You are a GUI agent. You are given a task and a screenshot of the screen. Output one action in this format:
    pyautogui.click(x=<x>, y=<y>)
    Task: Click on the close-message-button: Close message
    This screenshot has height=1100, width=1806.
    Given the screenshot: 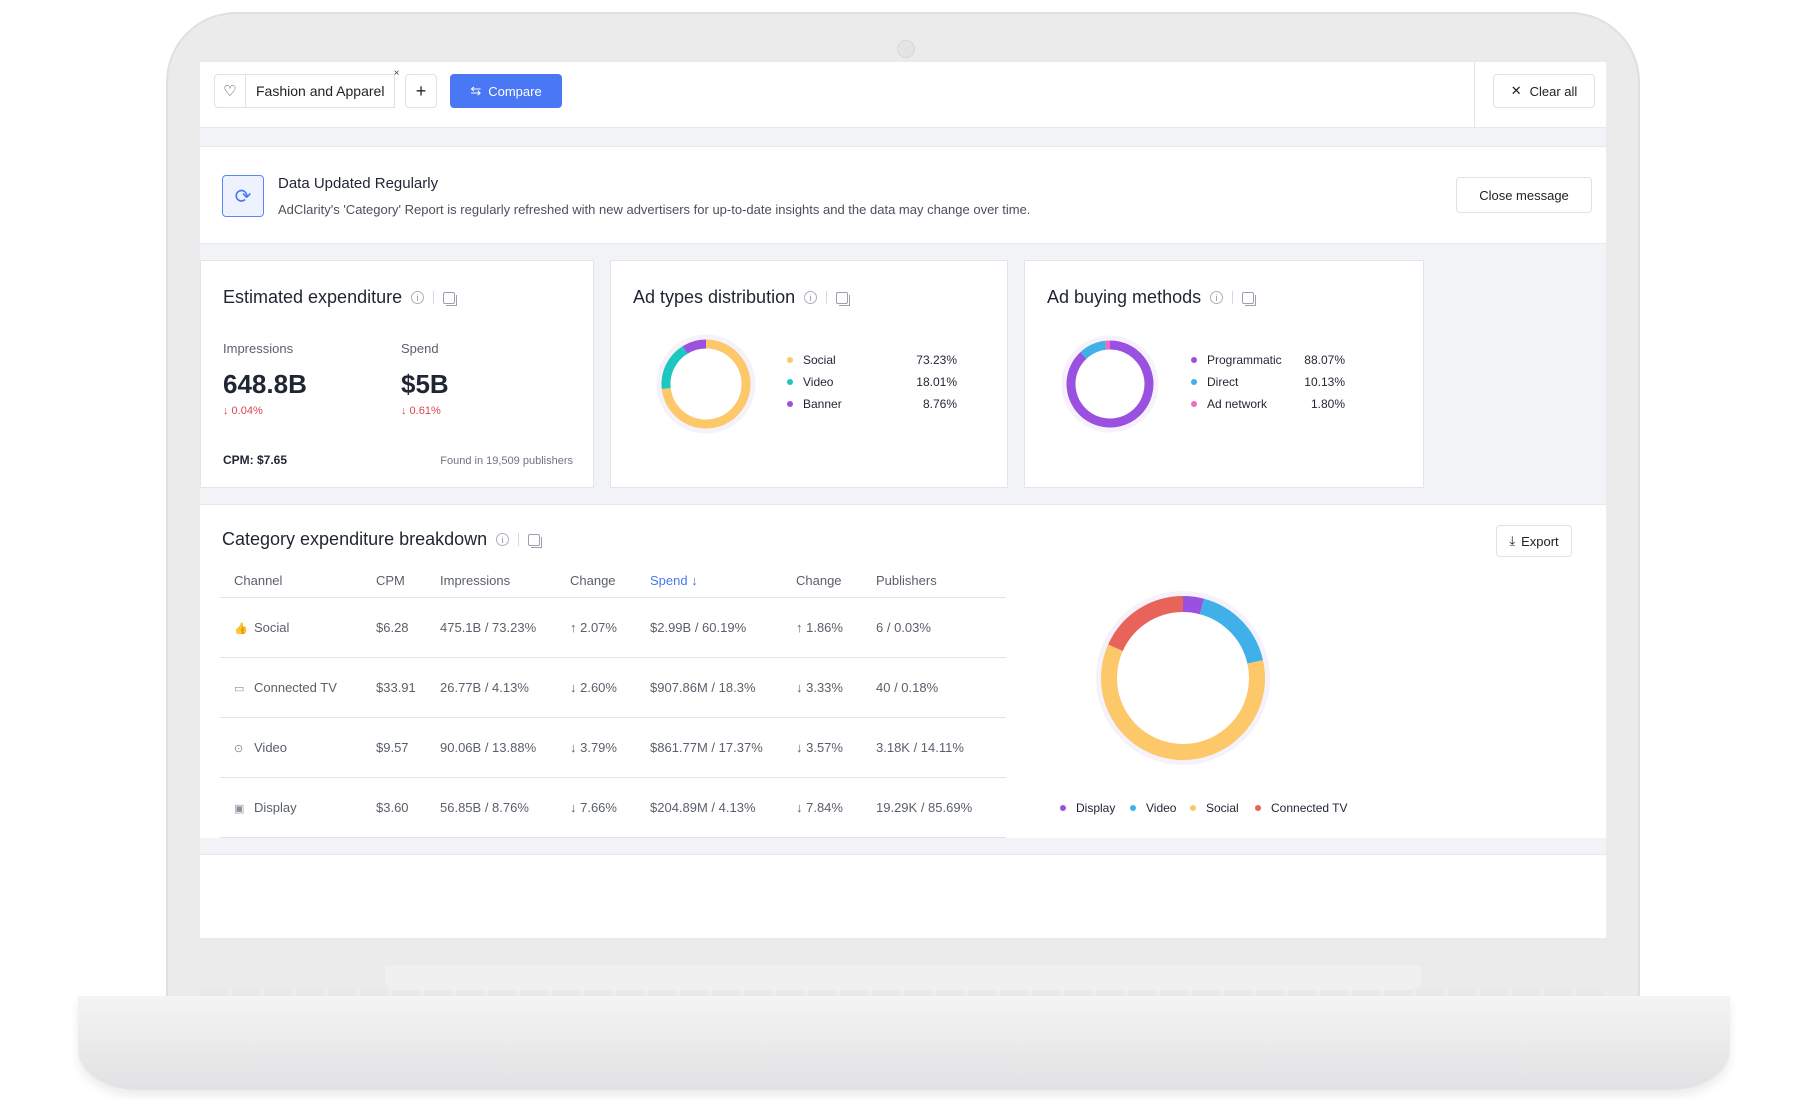 What is the action you would take?
    pyautogui.click(x=1524, y=195)
    